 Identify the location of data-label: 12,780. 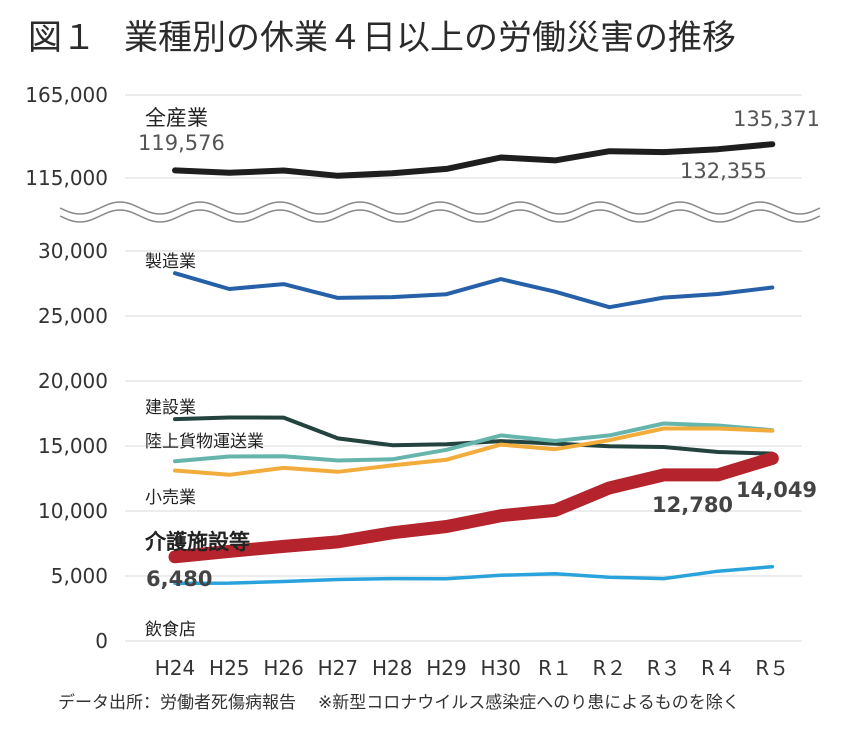
(692, 505).